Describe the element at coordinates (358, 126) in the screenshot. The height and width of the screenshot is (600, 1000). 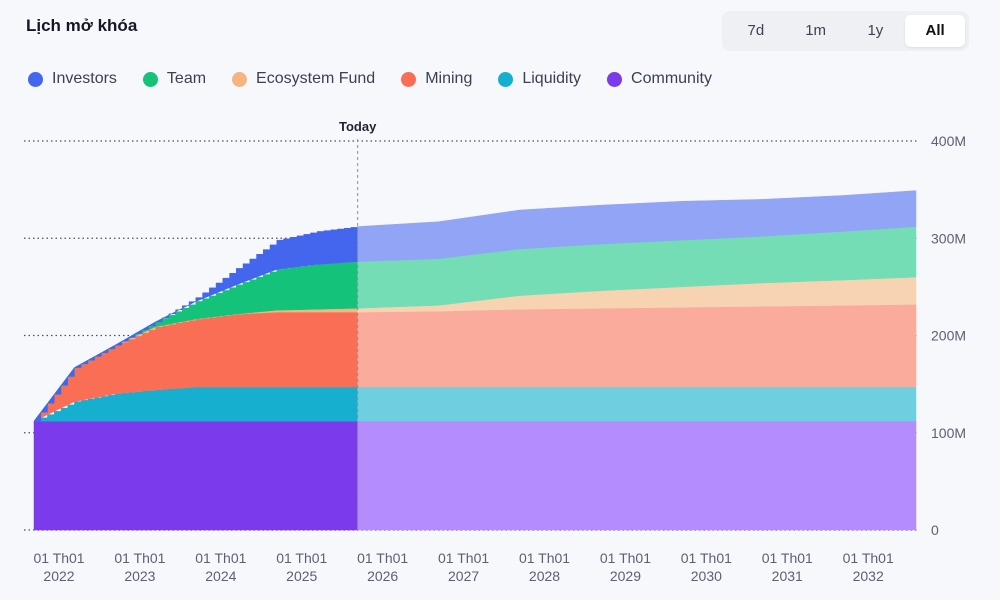
I see `today-label: Today` at that location.